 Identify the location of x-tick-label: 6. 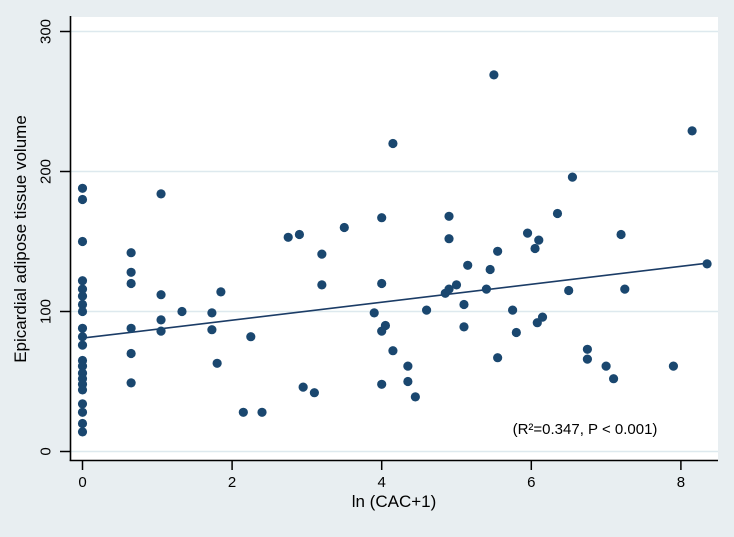
(531, 482).